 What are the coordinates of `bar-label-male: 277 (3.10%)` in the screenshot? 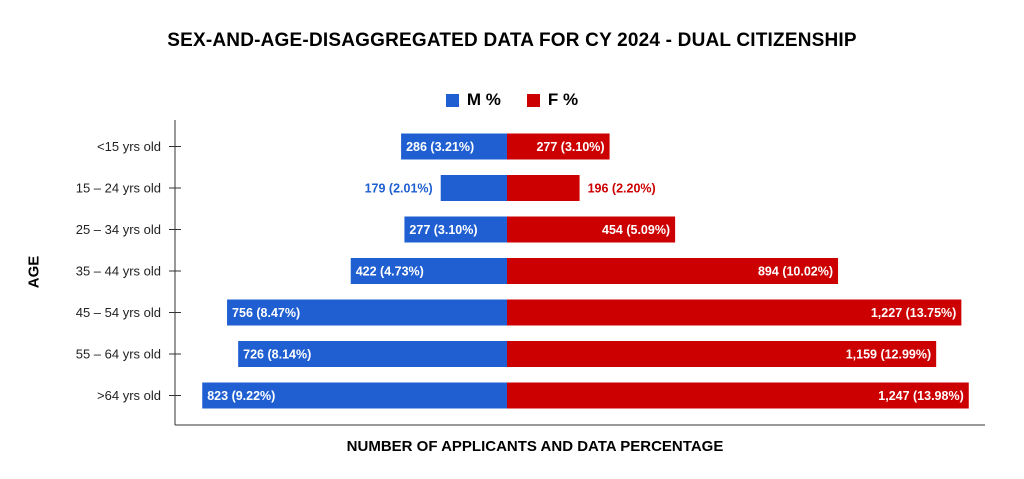 It's located at (443, 230).